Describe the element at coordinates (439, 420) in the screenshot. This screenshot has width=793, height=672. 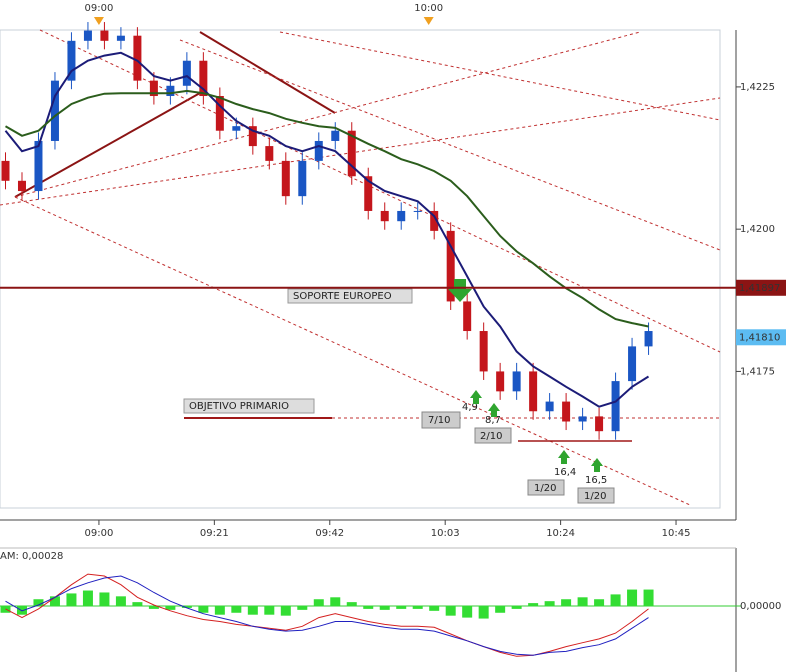
I see `annotation: 7/10` at that location.